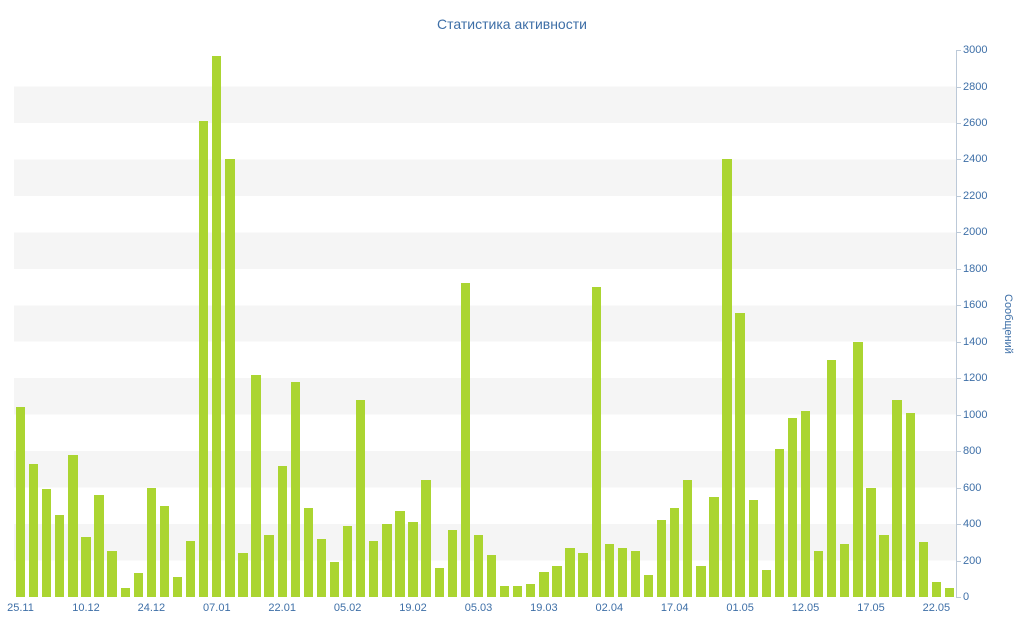 The image size is (1024, 640). I want to click on y-tick-label: 600, so click(972, 487).